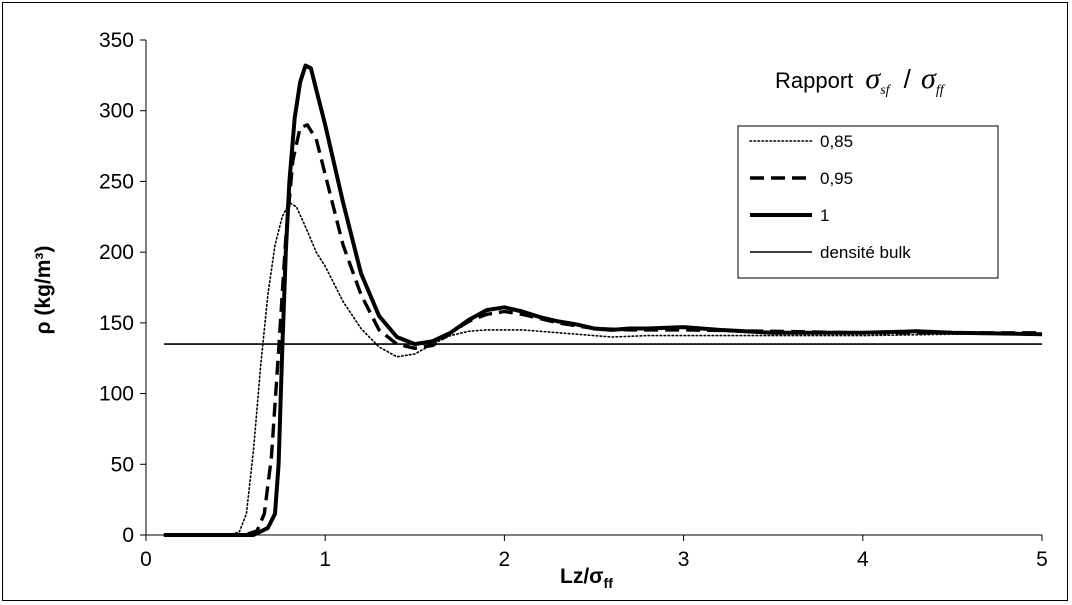 The height and width of the screenshot is (605, 1072). Describe the element at coordinates (830, 197) in the screenshot. I see `legend-items: 0,85 0,95 1 densité bulk` at that location.